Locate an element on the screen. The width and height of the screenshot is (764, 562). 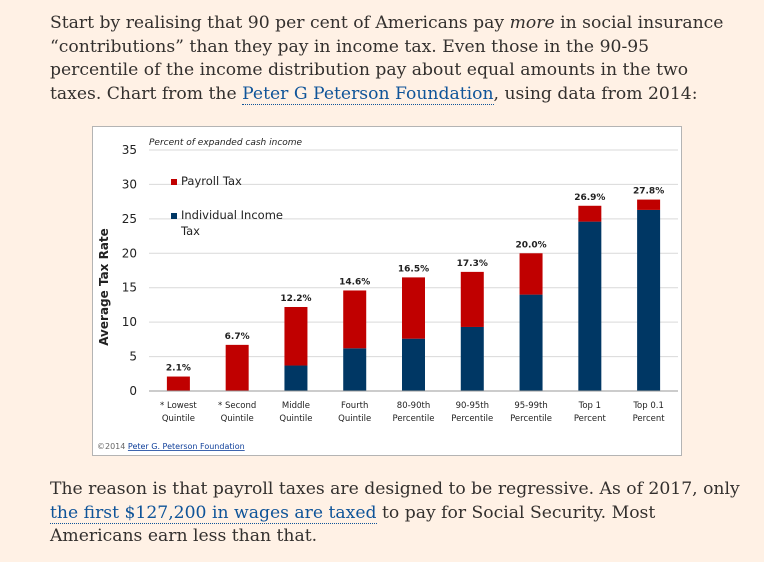
x-tick-label: Middle Quintile is located at coordinates (295, 412).